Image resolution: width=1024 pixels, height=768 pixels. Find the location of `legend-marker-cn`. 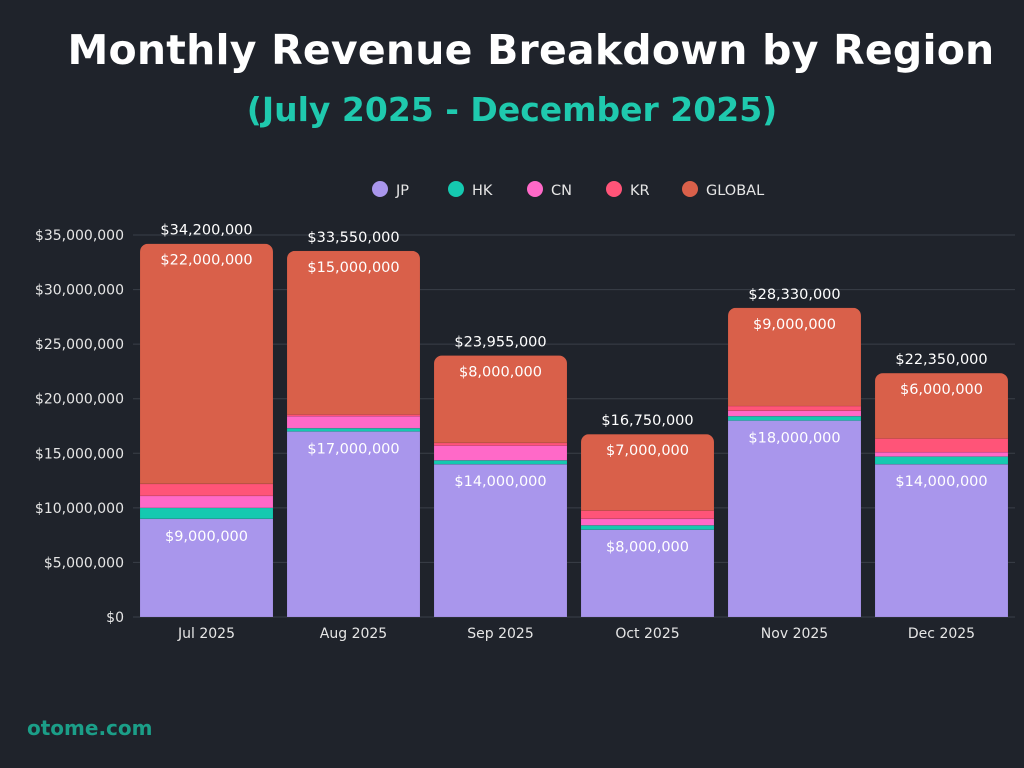

legend-marker-cn is located at coordinates (535, 189).